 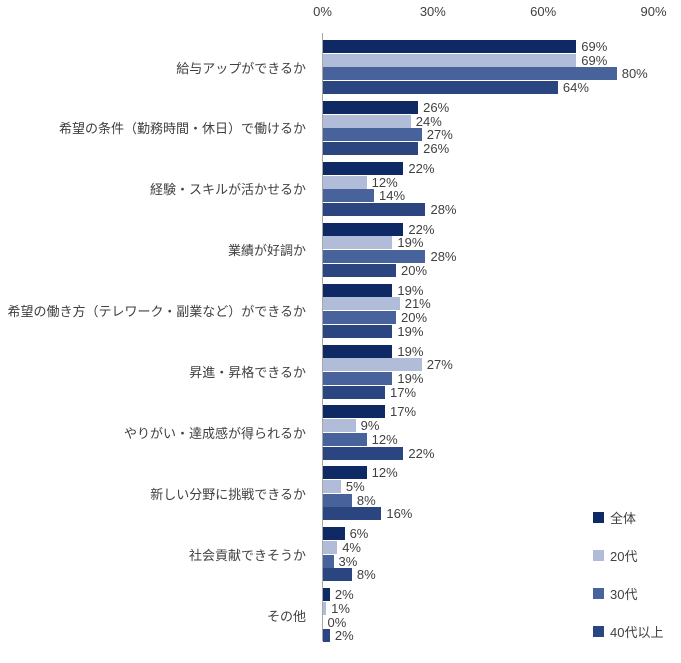 What do you see at coordinates (359, 534) in the screenshot?
I see `value-label: 6%` at bounding box center [359, 534].